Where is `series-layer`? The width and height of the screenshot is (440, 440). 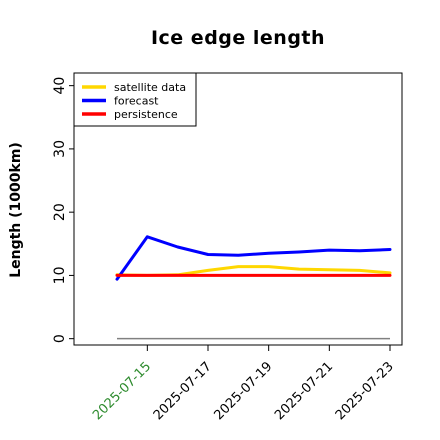 series-layer is located at coordinates (253, 258).